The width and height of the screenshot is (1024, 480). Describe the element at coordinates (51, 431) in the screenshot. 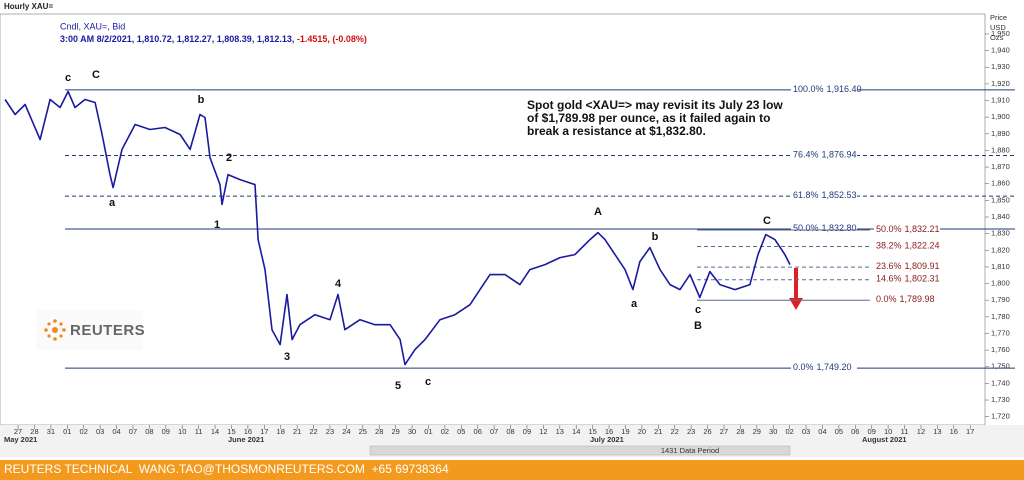

I see `x-tick-label: 31` at that location.